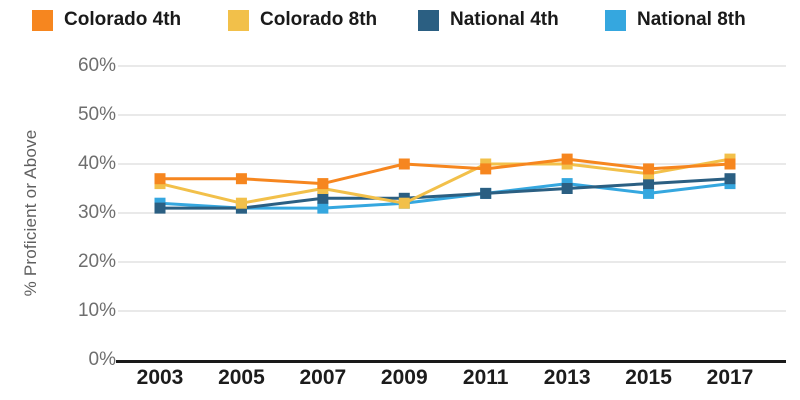 The height and width of the screenshot is (400, 800). I want to click on legend-label-national-4th: National 4th, so click(504, 19).